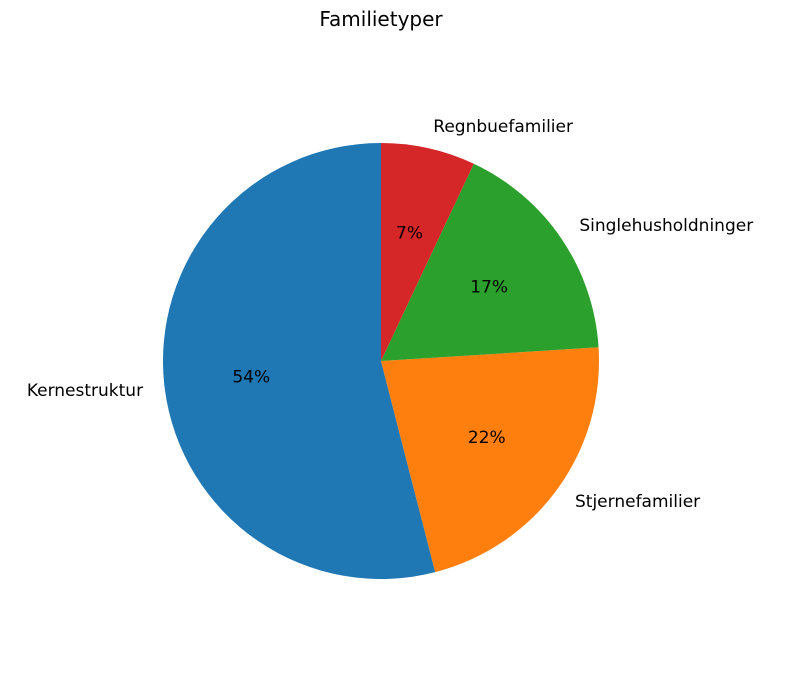 This screenshot has width=788, height=679. What do you see at coordinates (490, 262) in the screenshot?
I see `pie-slice-singlehusholdninger` at bounding box center [490, 262].